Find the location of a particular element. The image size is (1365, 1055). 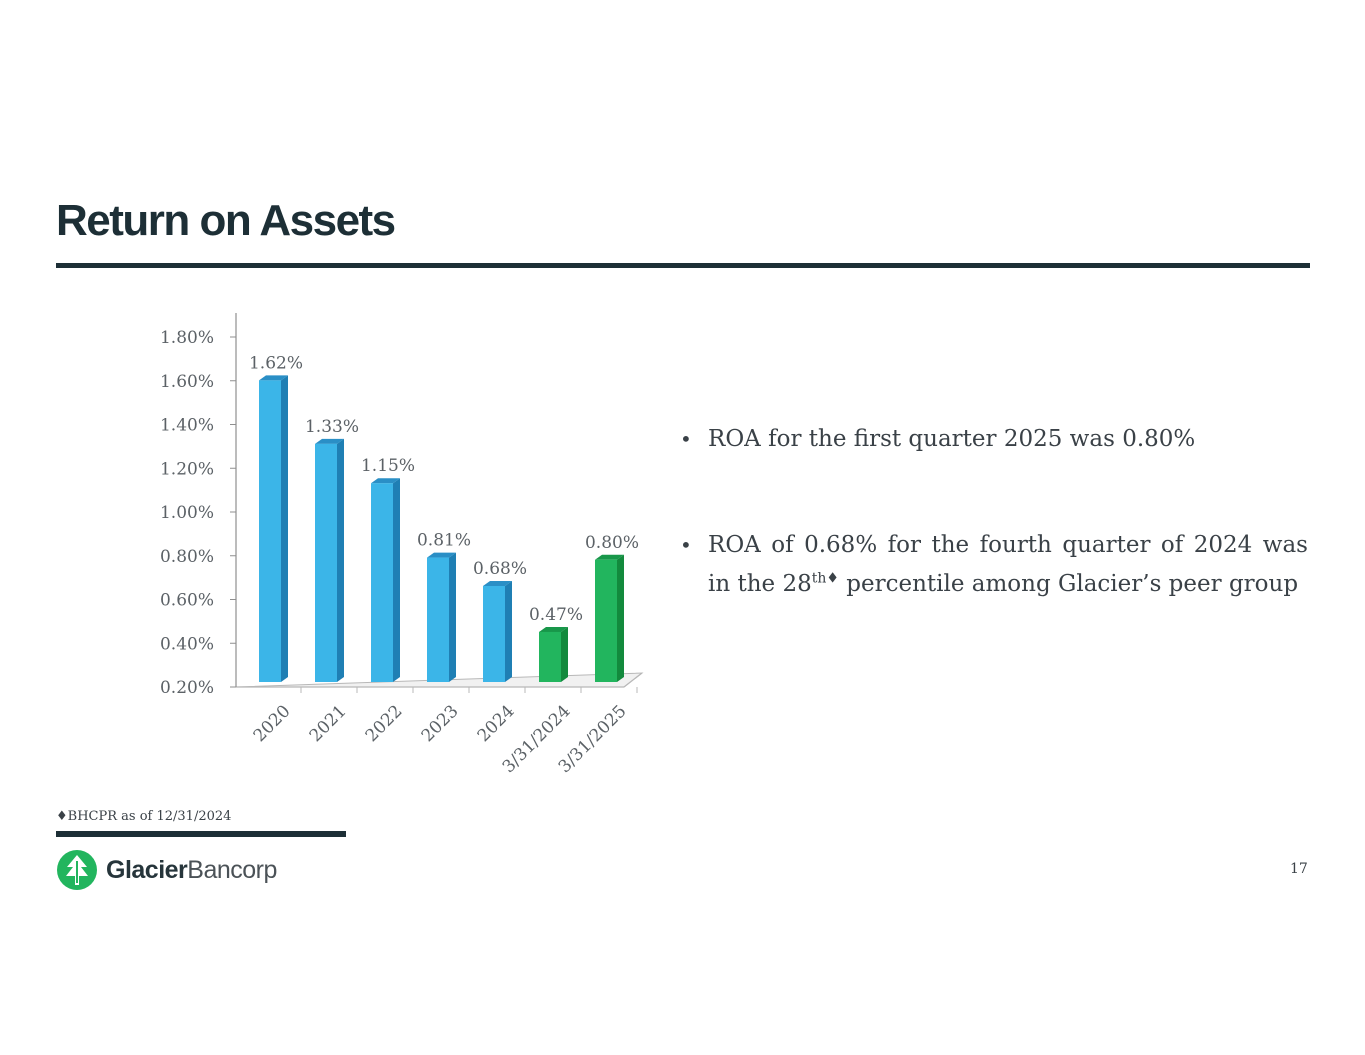

bar-3-31-2025 is located at coordinates (609, 618).